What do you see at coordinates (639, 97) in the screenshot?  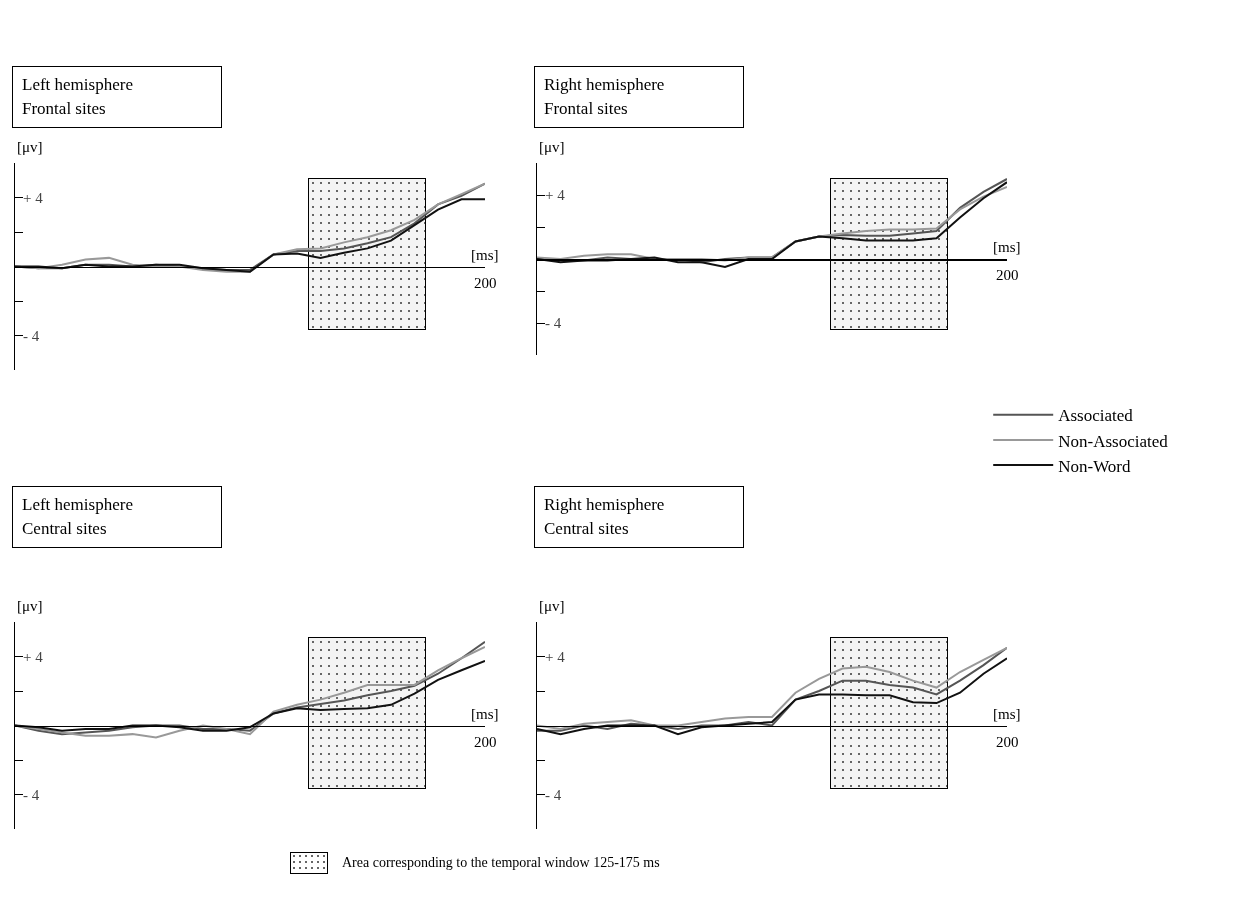 I see `chart-title: Right hemisphere Frontal sites` at bounding box center [639, 97].